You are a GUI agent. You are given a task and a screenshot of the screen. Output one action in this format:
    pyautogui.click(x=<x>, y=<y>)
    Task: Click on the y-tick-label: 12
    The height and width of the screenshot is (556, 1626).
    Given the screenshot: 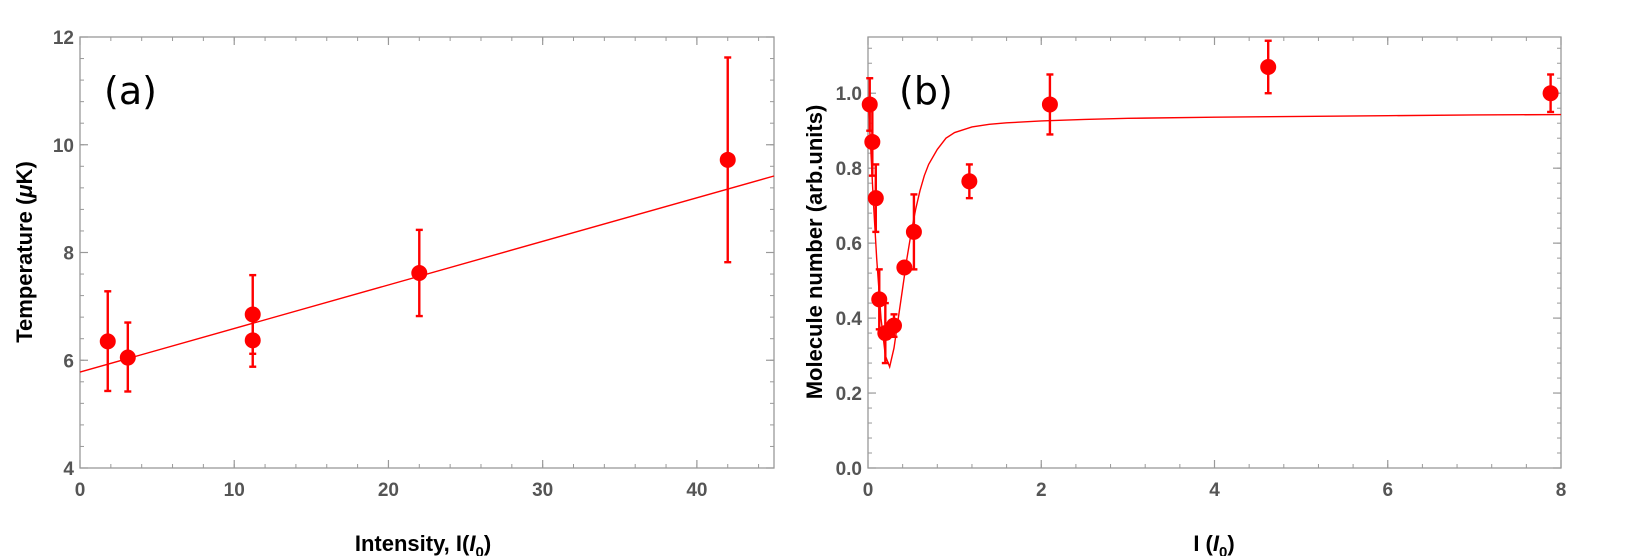 What is the action you would take?
    pyautogui.click(x=63, y=38)
    